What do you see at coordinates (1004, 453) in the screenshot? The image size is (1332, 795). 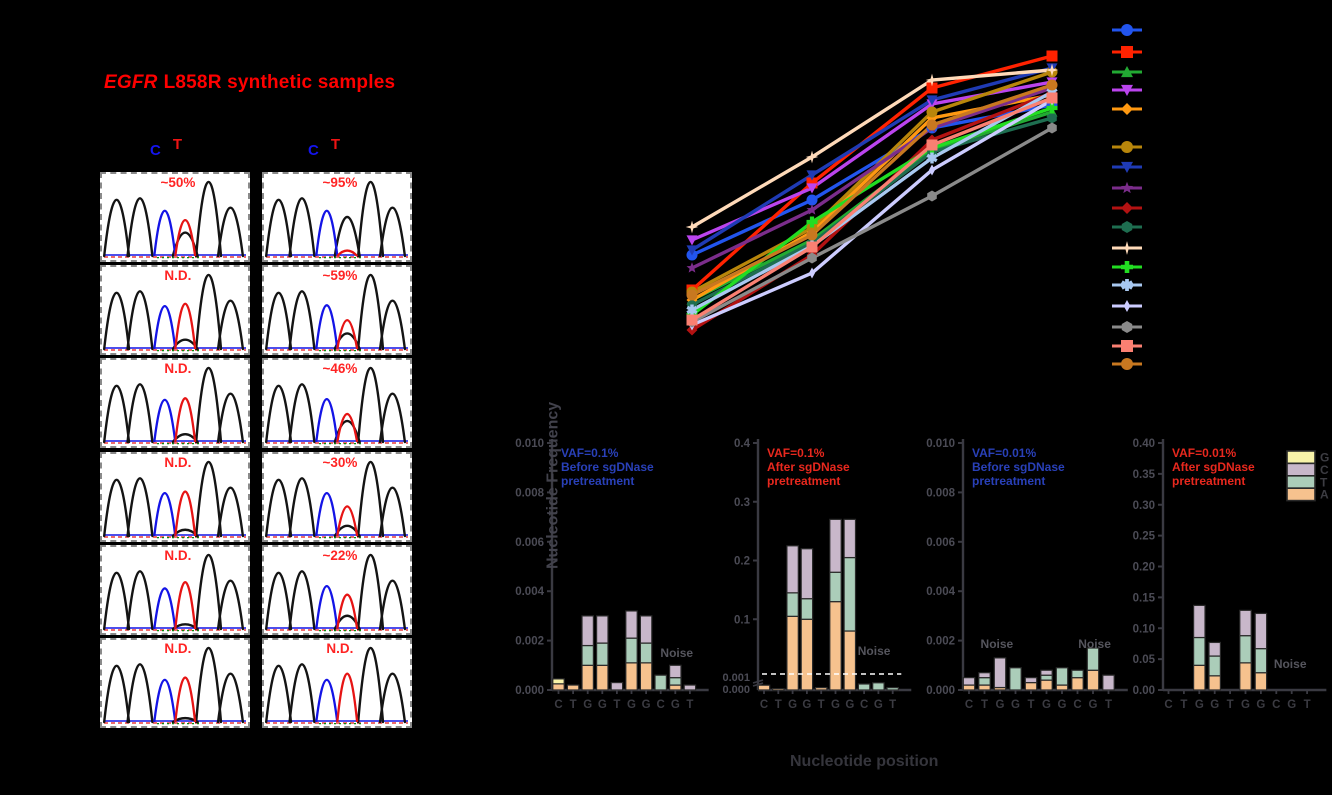 I see `chart-title-line: VAF=0.01%` at bounding box center [1004, 453].